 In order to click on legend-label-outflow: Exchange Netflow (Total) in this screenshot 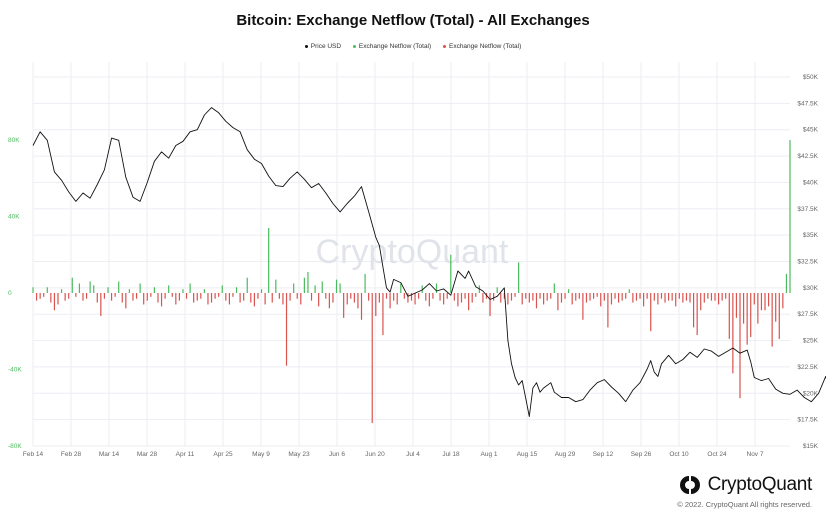, I will do `click(485, 46)`.